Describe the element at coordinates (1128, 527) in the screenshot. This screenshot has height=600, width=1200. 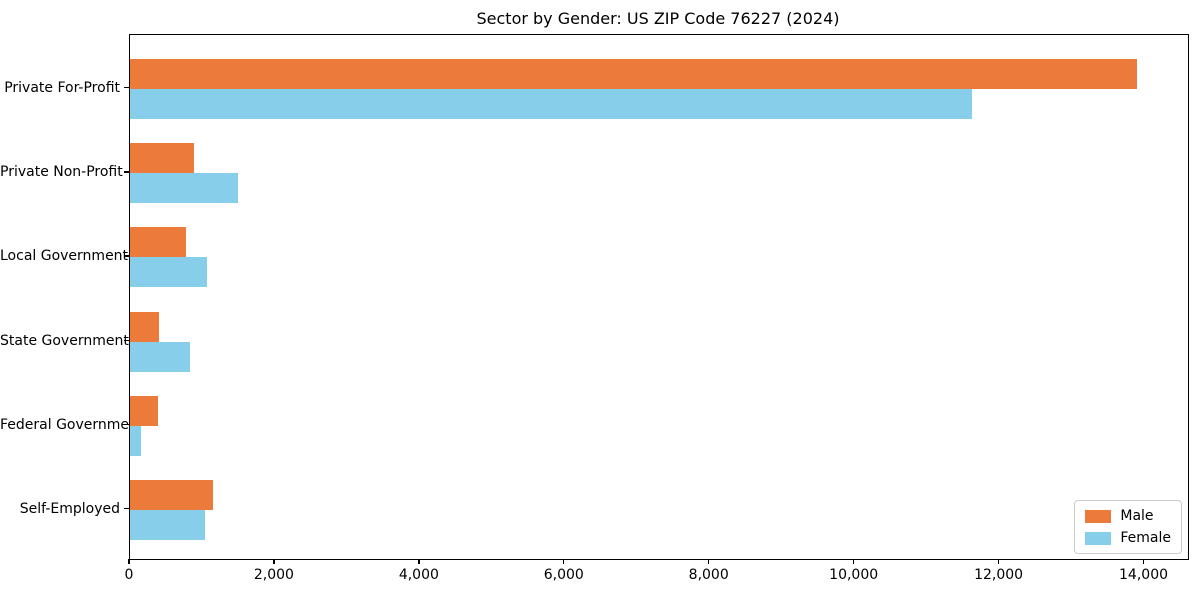
I see `legend: Male Female` at that location.